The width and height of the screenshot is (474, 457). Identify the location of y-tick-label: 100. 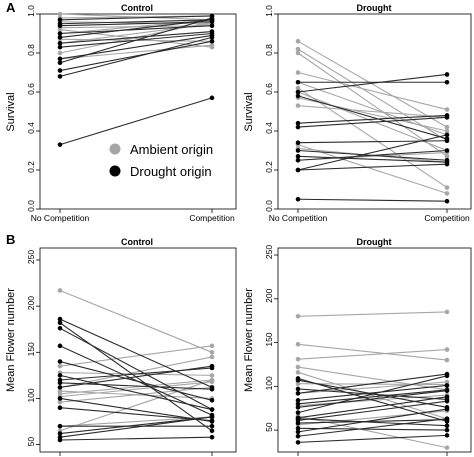
(269, 383).